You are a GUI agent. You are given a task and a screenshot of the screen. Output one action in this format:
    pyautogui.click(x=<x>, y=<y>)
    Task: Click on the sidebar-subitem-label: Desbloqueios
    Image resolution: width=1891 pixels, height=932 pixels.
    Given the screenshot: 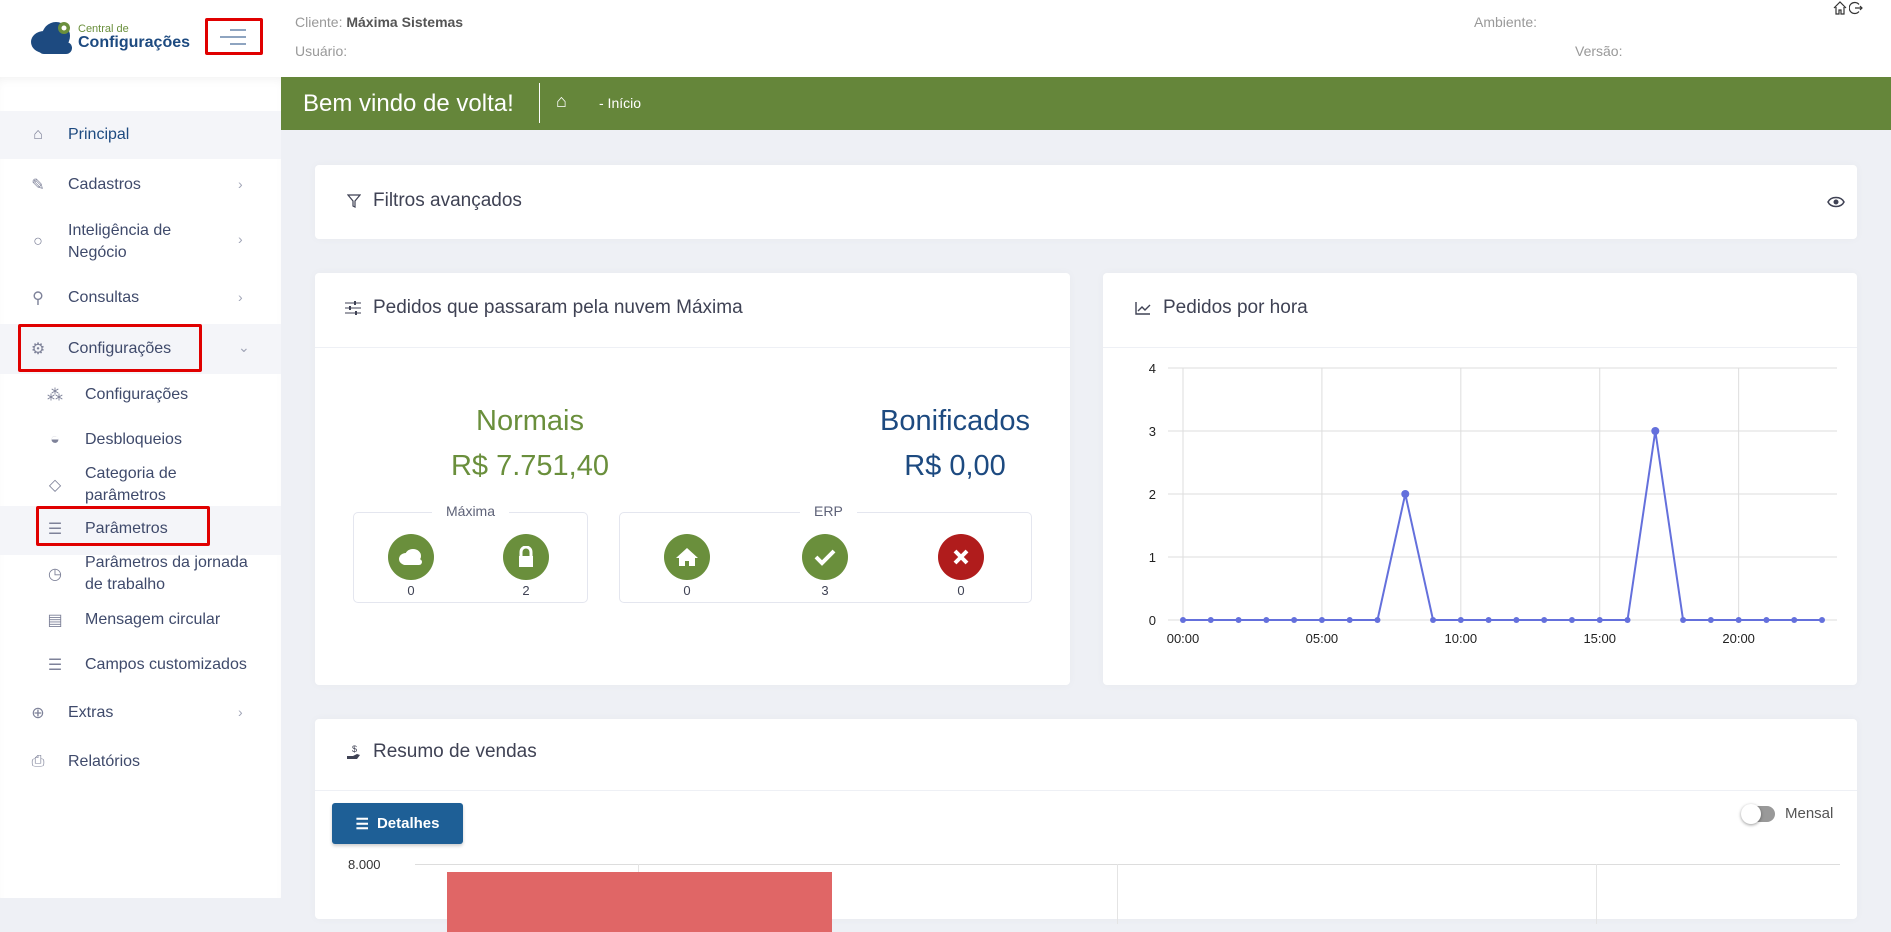 What is the action you would take?
    pyautogui.click(x=133, y=439)
    